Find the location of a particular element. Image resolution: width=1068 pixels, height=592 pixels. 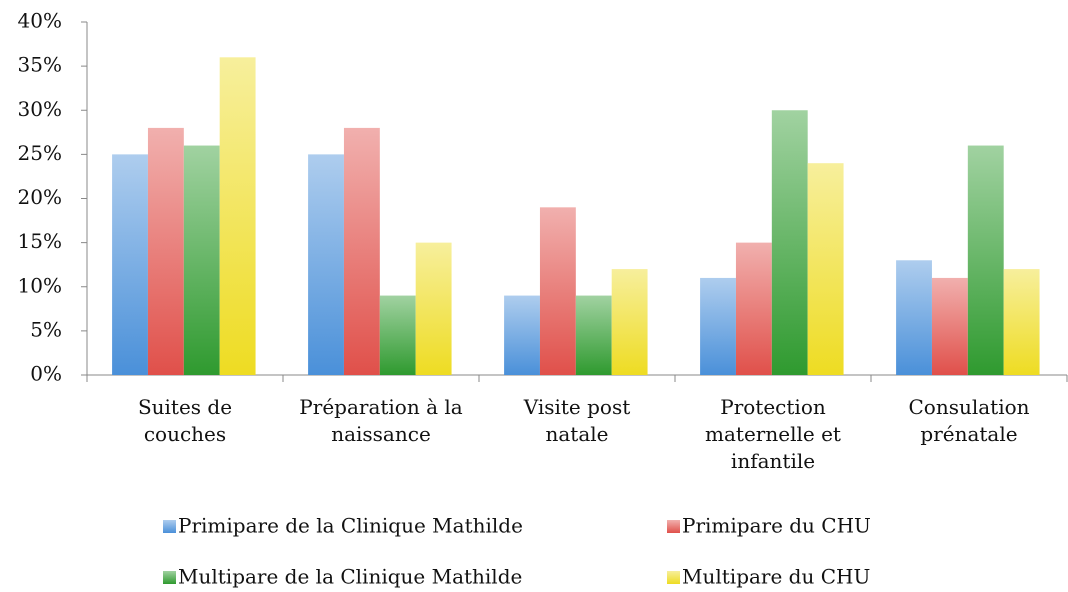

y-tick-label: 30% is located at coordinates (40, 109).